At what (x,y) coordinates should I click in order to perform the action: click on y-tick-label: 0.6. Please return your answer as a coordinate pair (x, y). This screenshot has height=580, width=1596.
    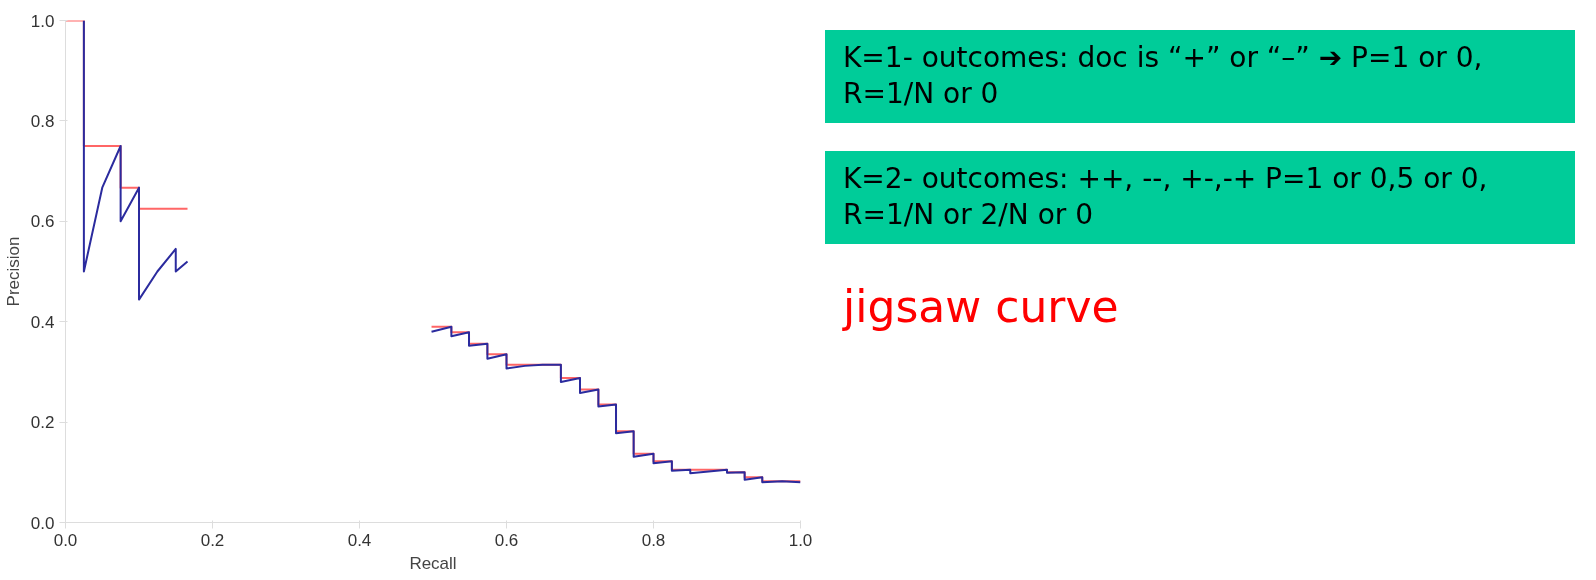
    Looking at the image, I should click on (42, 222).